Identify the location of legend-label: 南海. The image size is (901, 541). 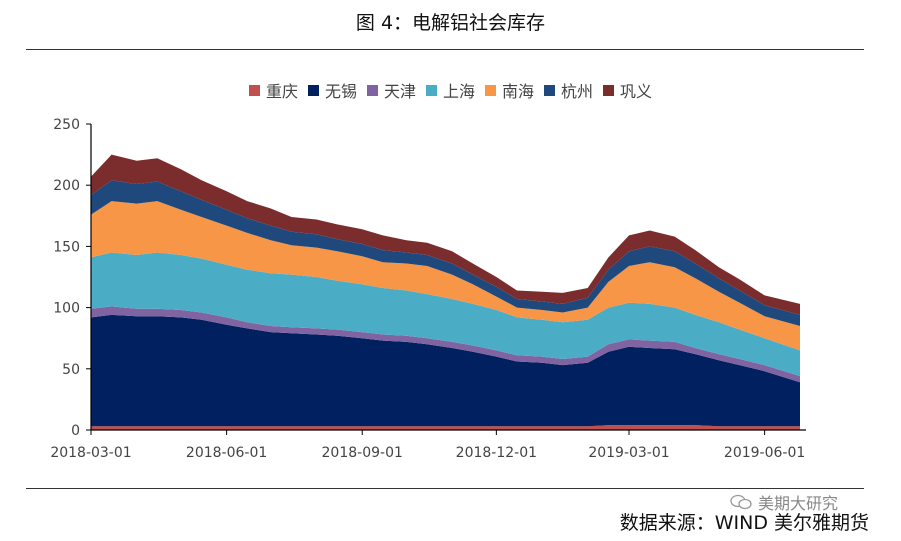
(518, 91).